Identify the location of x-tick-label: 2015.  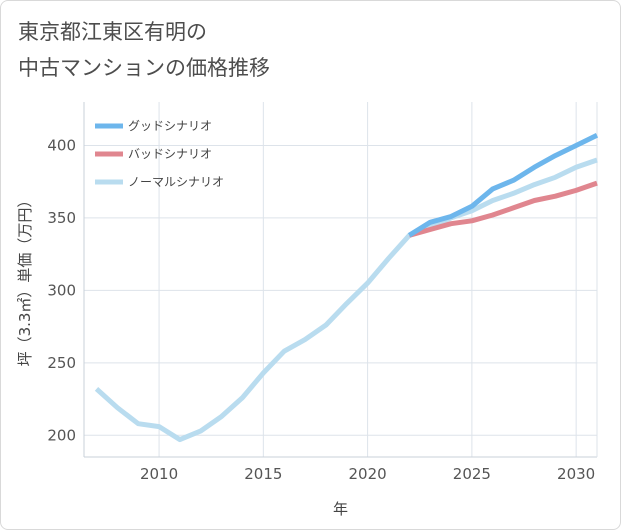
(263, 474).